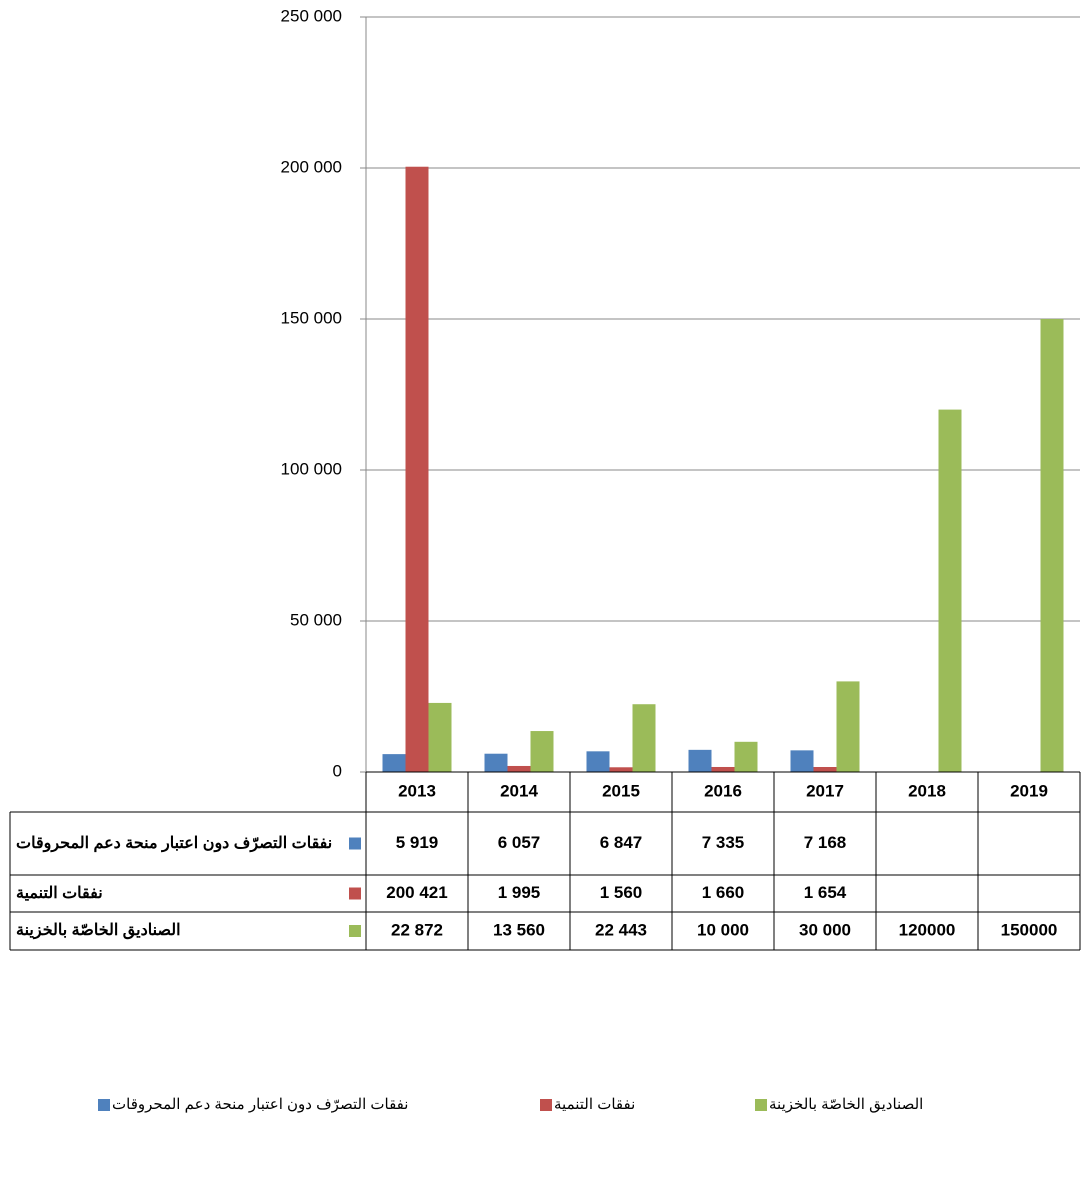 The image size is (1082, 1200). What do you see at coordinates (311, 166) in the screenshot?
I see `y-tick-label: 200 000` at bounding box center [311, 166].